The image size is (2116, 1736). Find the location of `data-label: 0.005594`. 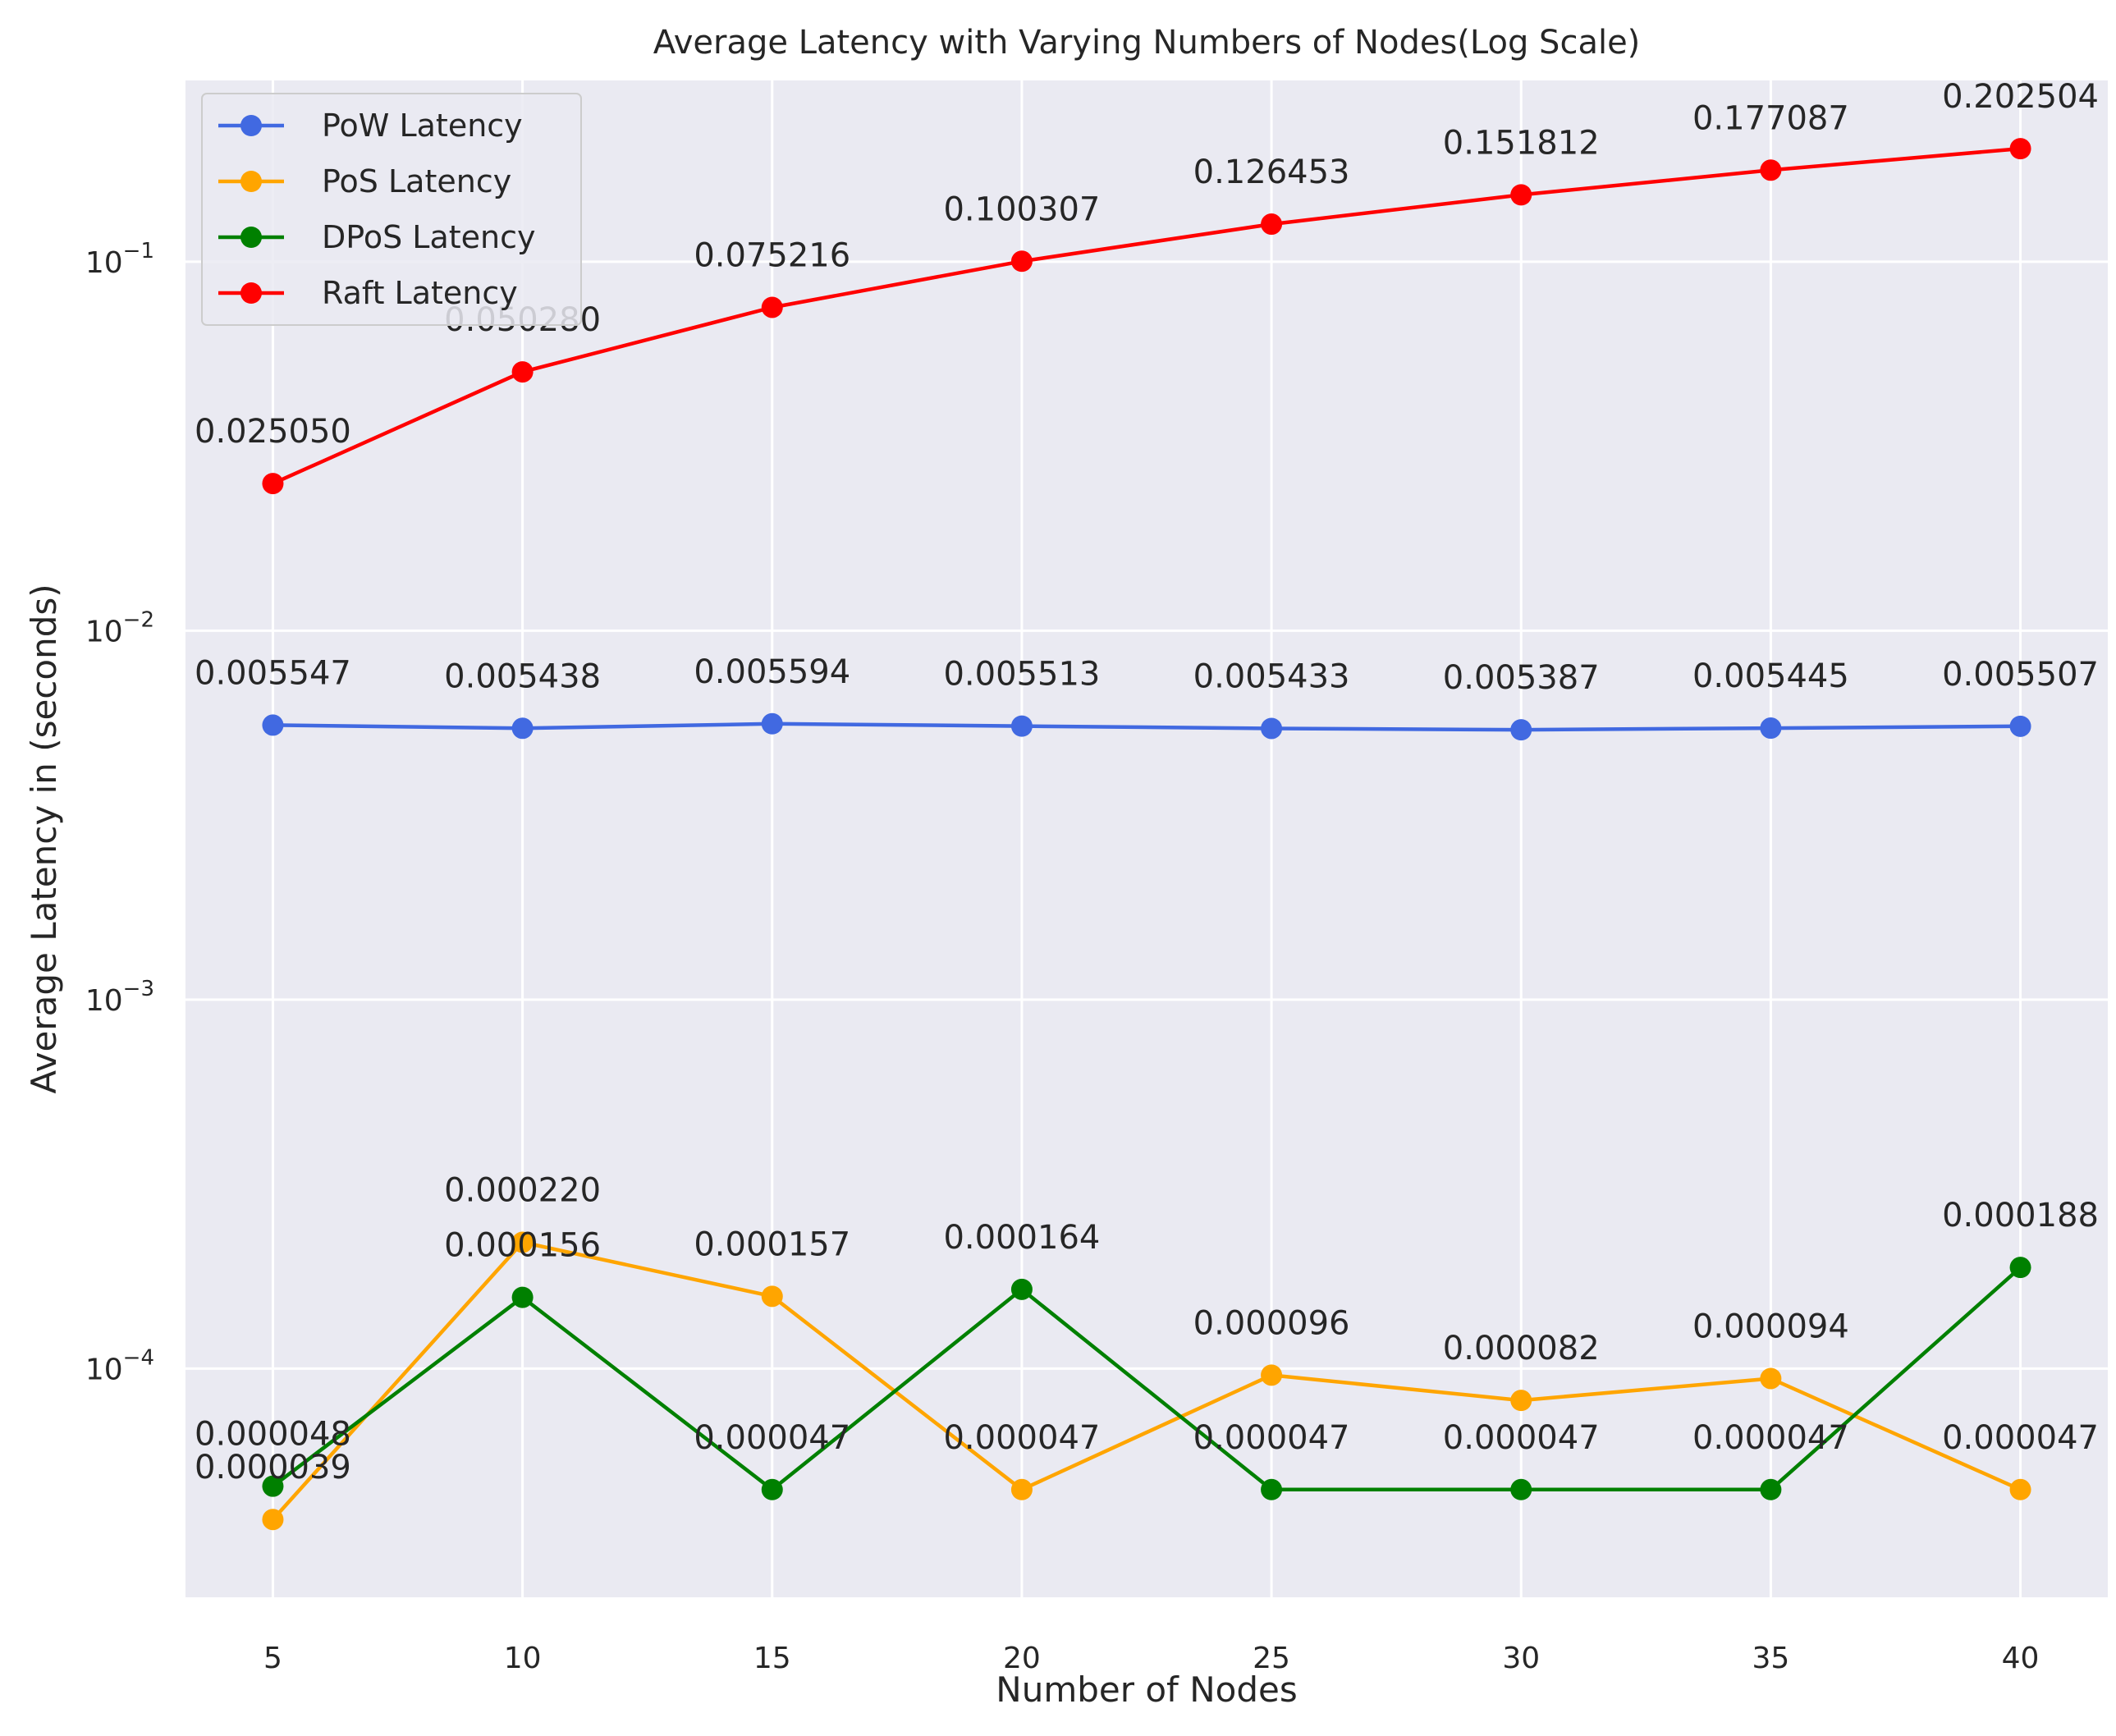

data-label: 0.005594 is located at coordinates (772, 672).